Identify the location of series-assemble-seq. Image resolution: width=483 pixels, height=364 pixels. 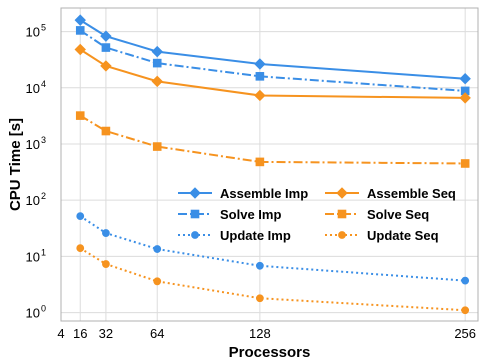
(272, 73).